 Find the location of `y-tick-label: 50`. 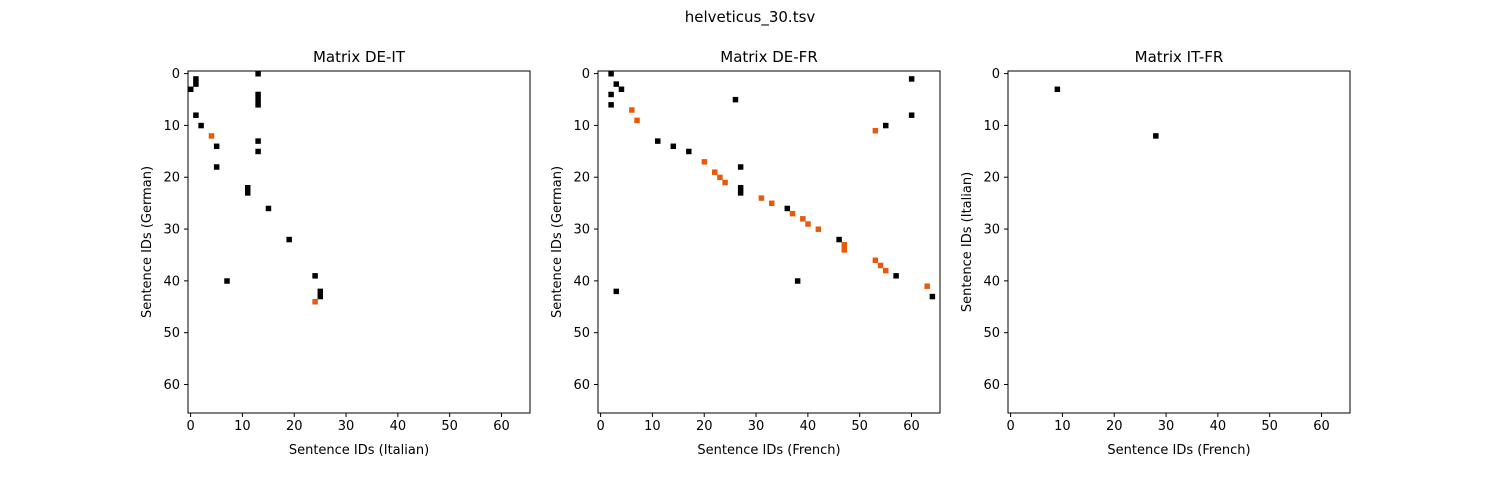

y-tick-label: 50 is located at coordinates (991, 333).